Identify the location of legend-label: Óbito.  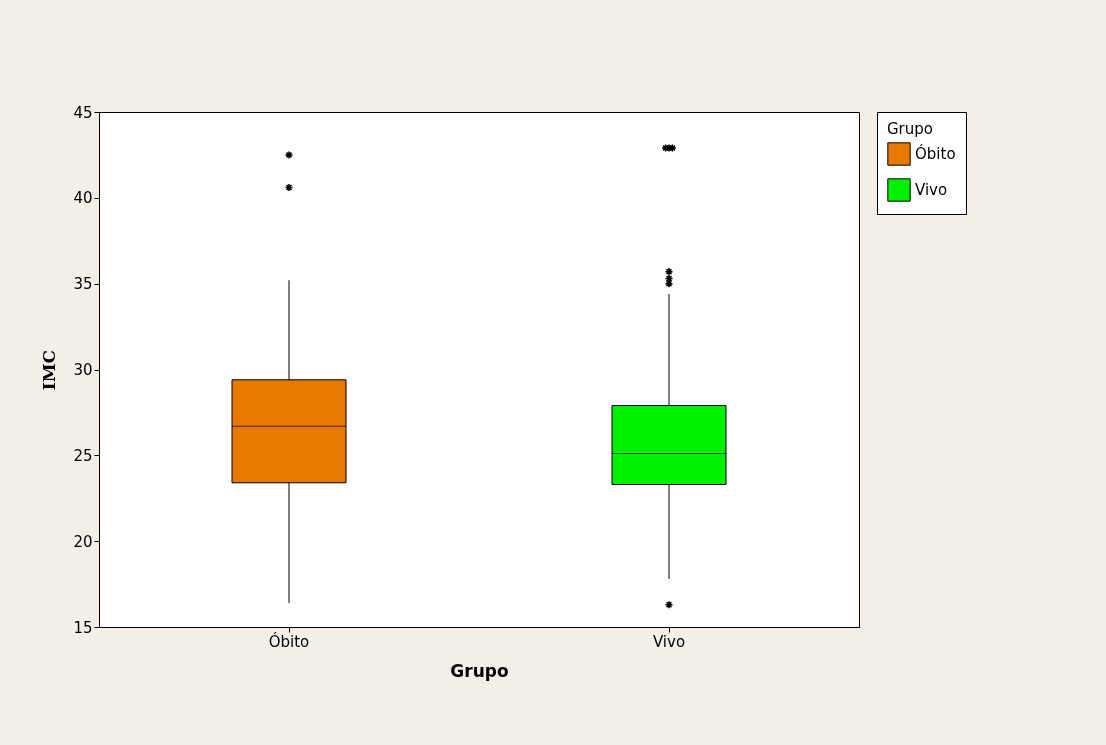
(935, 153).